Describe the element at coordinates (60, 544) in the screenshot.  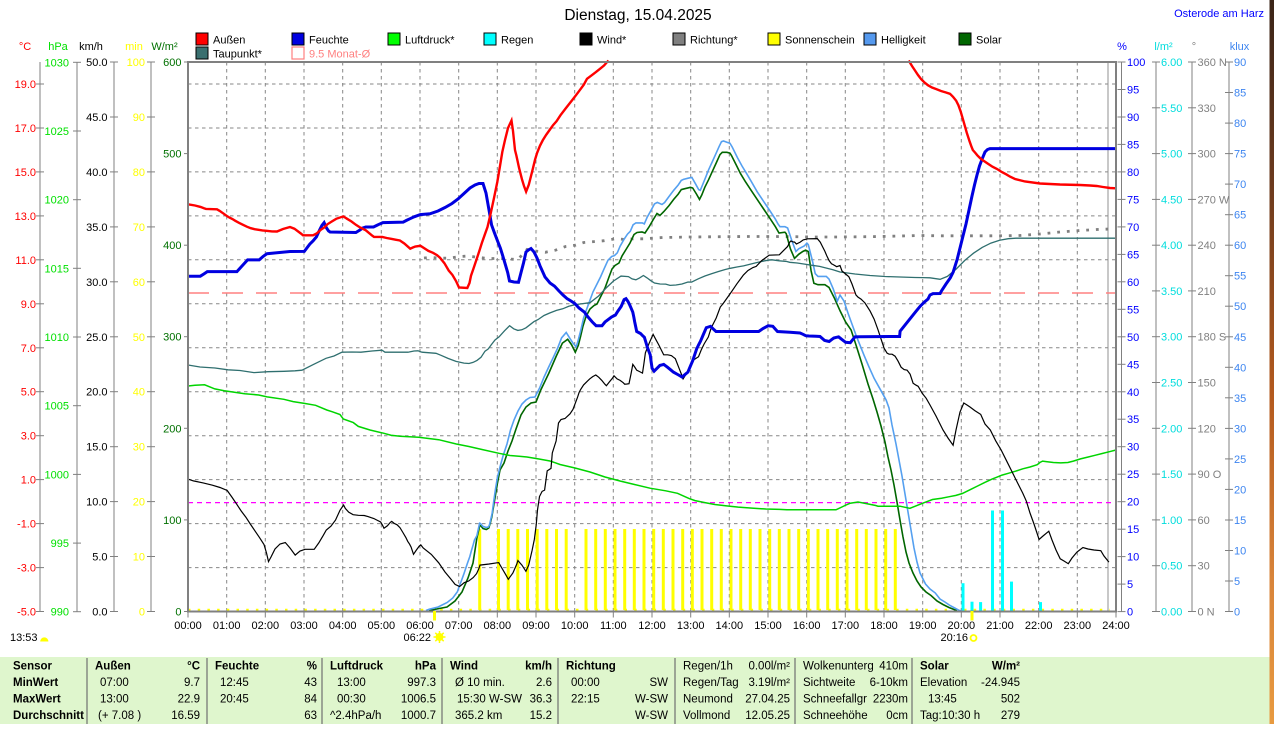
I see `svg-text: 995` at that location.